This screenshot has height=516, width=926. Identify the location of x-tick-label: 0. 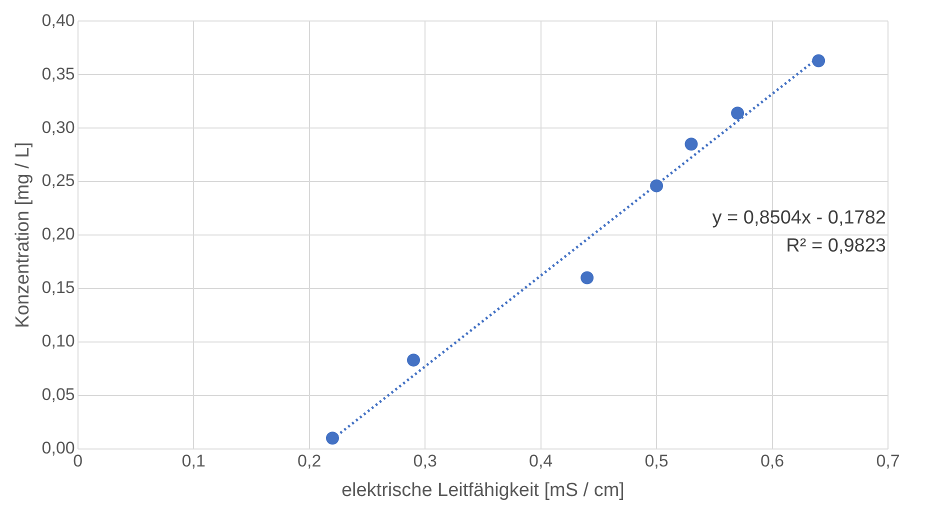
(78, 461).